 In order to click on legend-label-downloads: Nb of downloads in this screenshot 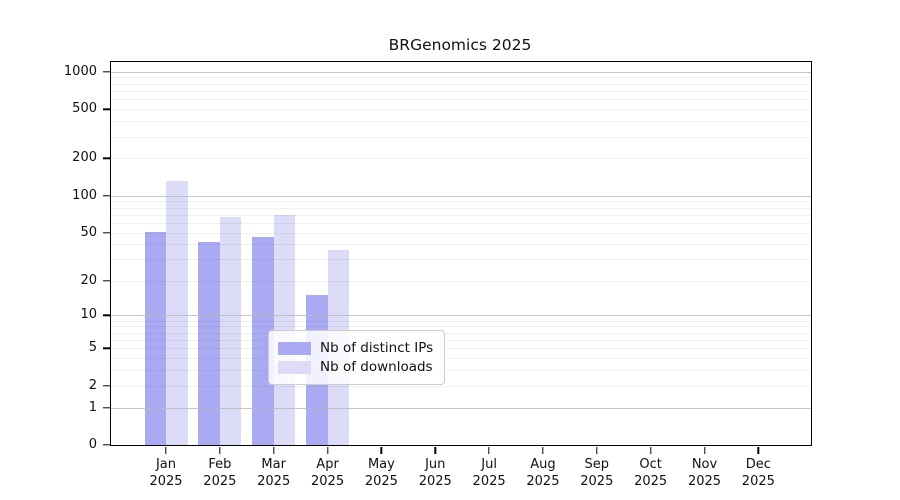, I will do `click(376, 367)`.